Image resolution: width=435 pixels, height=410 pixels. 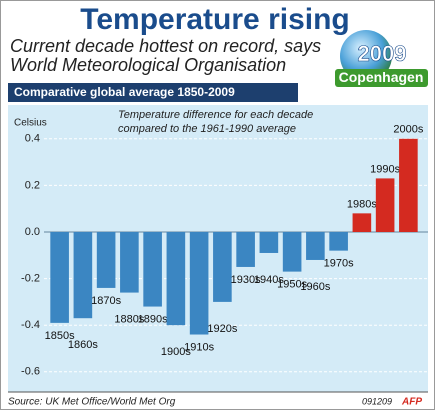 What do you see at coordinates (408, 130) in the screenshot?
I see `x-tick-label: 2000s` at bounding box center [408, 130].